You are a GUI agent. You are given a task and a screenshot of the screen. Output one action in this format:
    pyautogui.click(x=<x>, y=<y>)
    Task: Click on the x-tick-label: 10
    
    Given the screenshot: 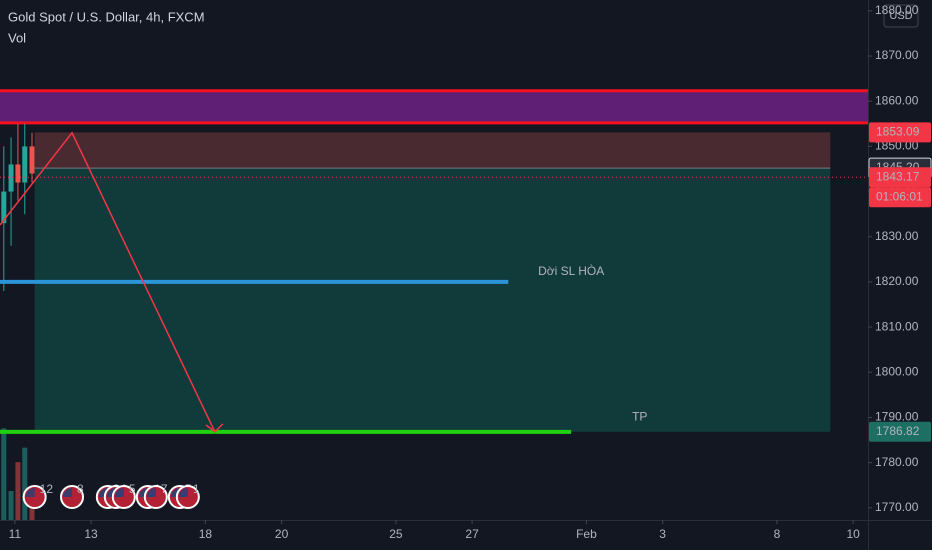 What is the action you would take?
    pyautogui.click(x=853, y=534)
    